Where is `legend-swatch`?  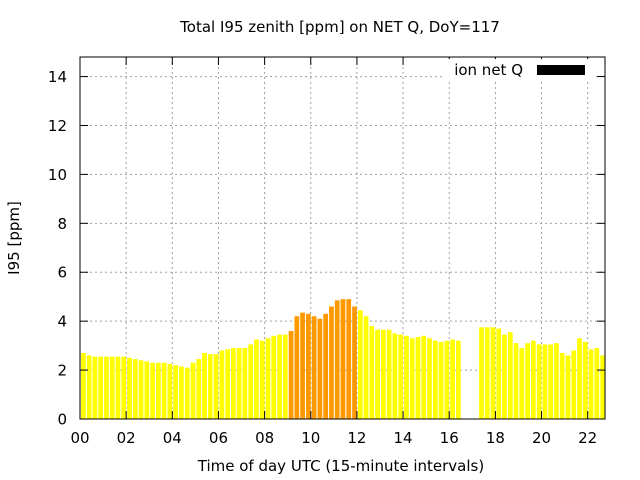 legend-swatch is located at coordinates (561, 70).